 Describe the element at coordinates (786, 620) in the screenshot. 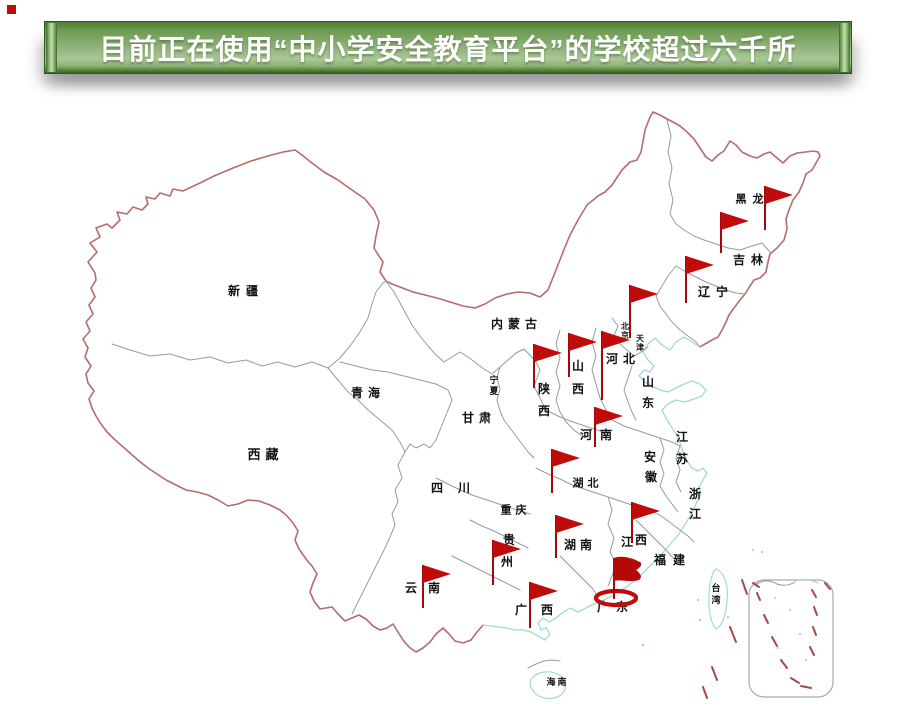

I see `inset-decorations` at that location.